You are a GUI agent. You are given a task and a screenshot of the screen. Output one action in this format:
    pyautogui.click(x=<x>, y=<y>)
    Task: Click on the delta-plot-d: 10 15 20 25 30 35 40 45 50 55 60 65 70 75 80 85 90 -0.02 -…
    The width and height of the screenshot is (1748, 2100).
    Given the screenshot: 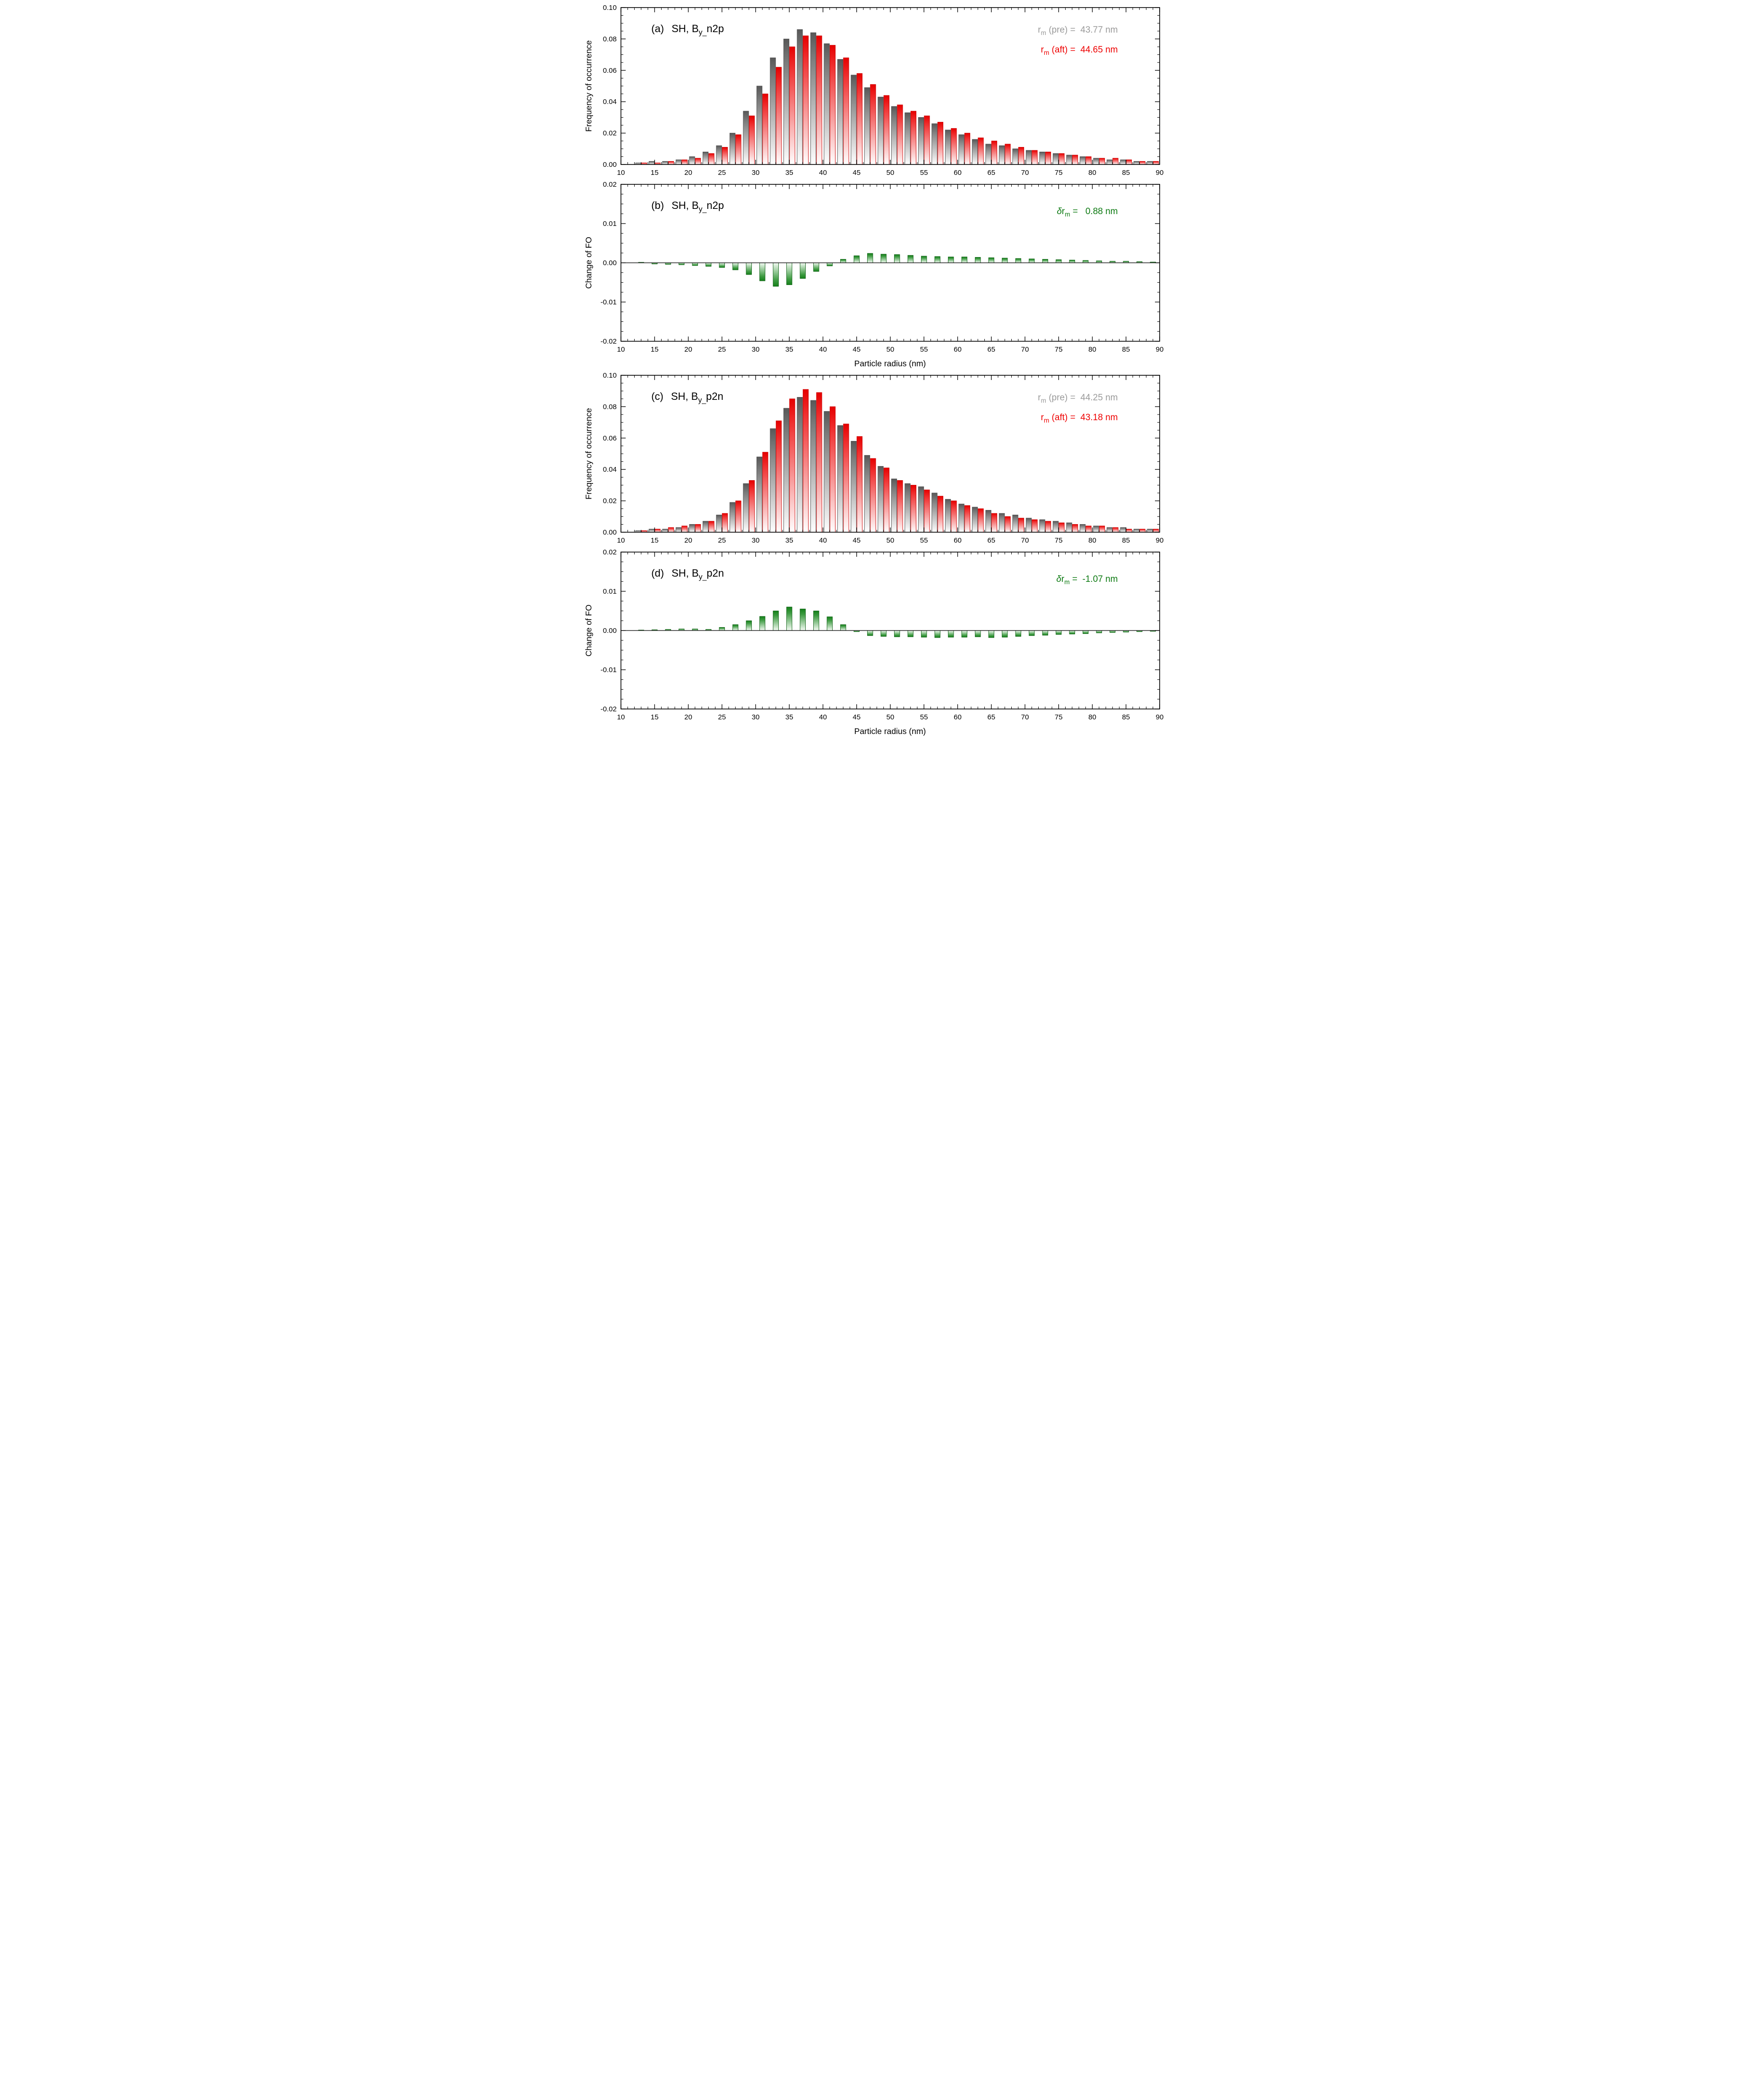 What is the action you would take?
    pyautogui.click(x=882, y=634)
    